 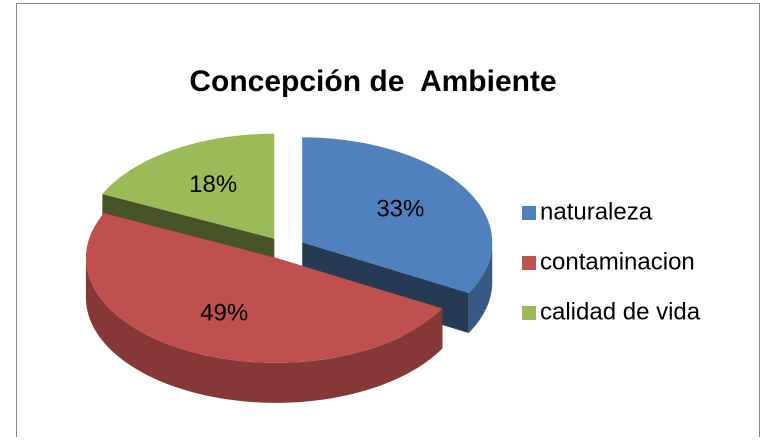 What do you see at coordinates (596, 211) in the screenshot?
I see `legend-label: naturaleza` at bounding box center [596, 211].